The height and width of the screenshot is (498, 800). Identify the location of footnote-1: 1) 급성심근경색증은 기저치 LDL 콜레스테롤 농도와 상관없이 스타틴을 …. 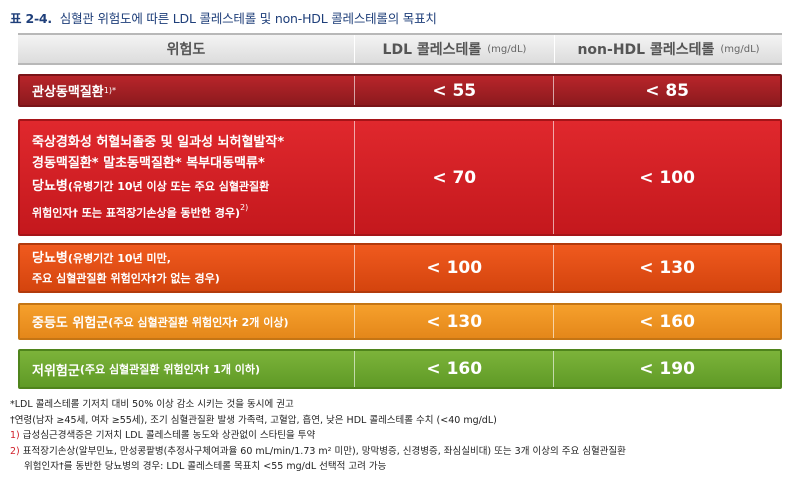
(163, 435).